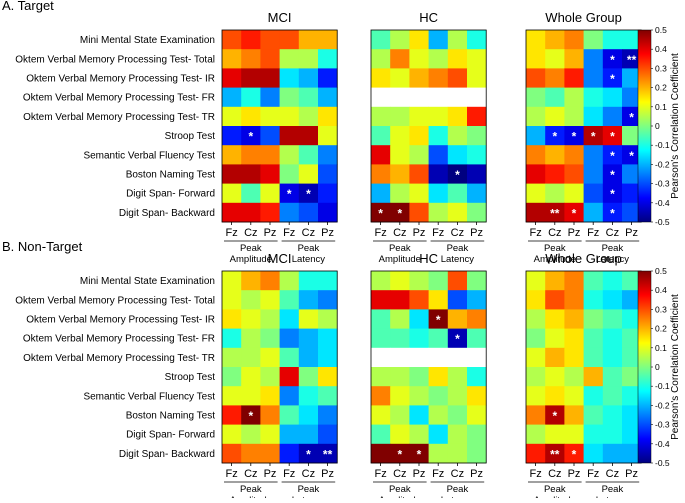  What do you see at coordinates (119, 98) in the screenshot?
I see `row-label: Oktem Verbal Memory Processing Test- FR` at bounding box center [119, 98].